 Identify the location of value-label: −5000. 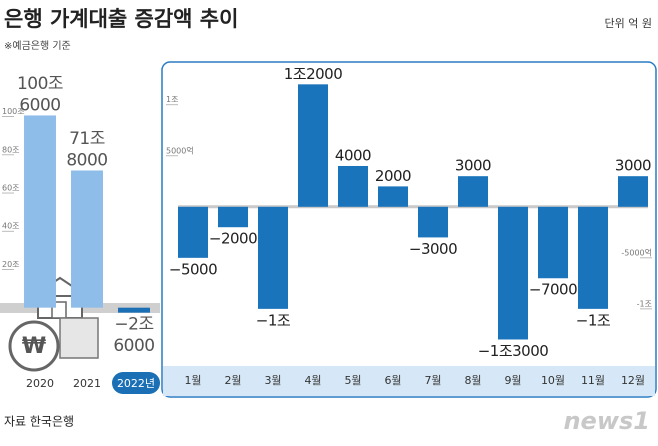
(193, 269).